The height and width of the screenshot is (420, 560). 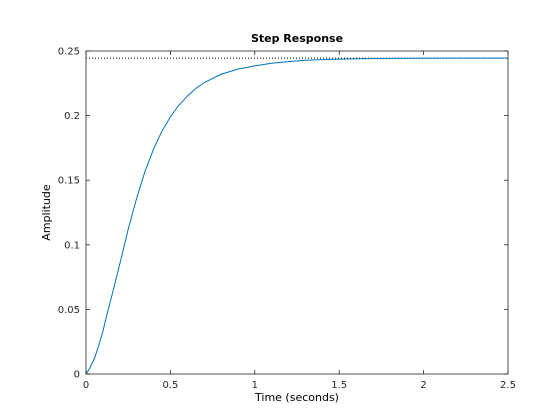 I want to click on x-axis-label: Time (seconds), so click(x=296, y=397).